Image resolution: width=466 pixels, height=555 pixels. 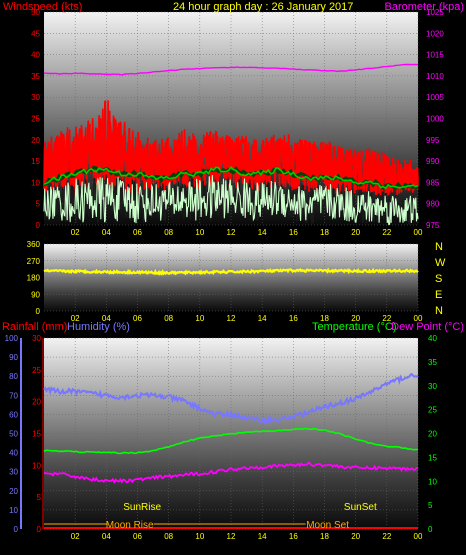 I want to click on windspeed-tick-label: 5, so click(x=38, y=204).